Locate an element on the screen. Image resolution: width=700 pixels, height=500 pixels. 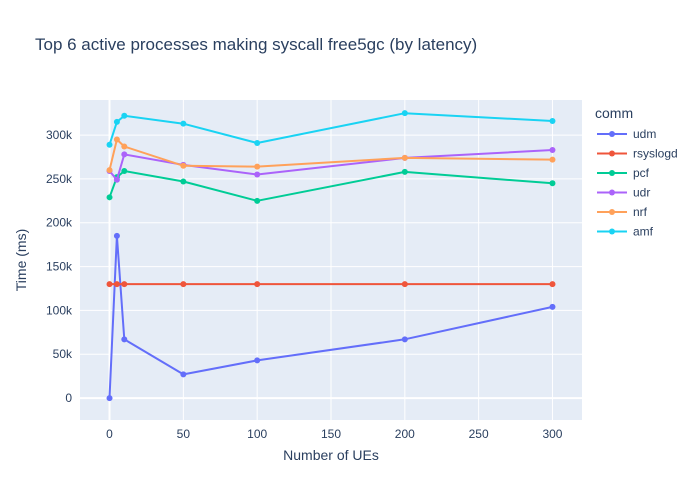
series-rsyslogd is located at coordinates (331, 284).